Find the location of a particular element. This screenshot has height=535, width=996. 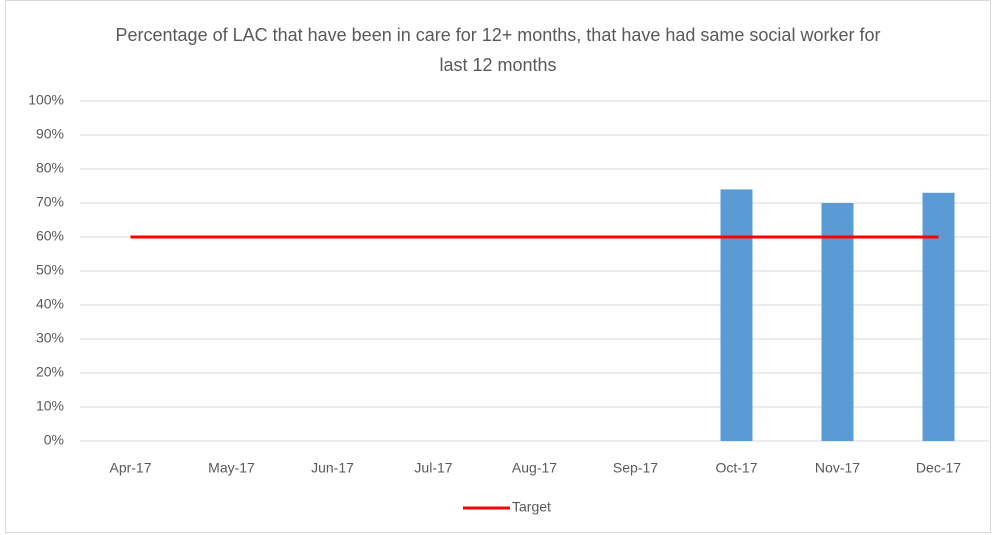

x-tick-label: Nov-17 is located at coordinates (837, 468).